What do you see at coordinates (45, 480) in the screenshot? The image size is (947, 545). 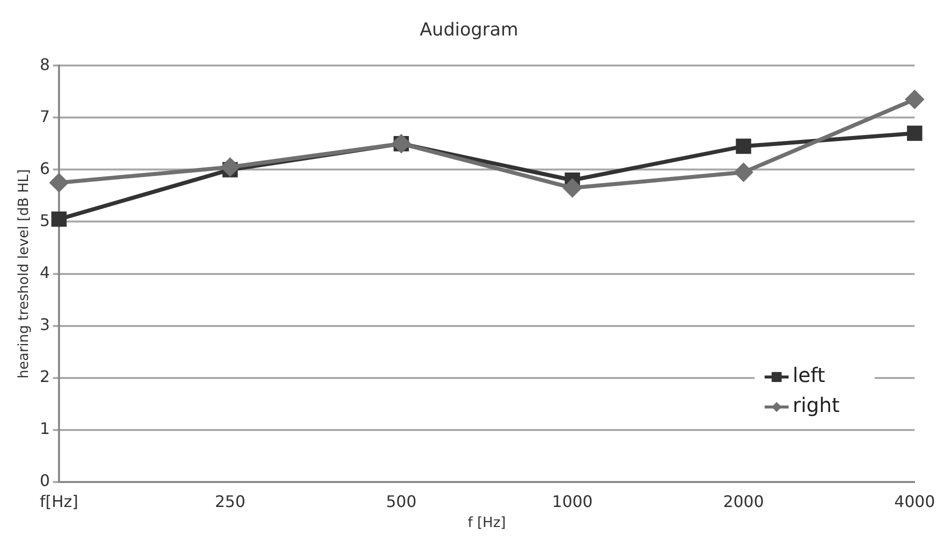 I see `y-tick-label: 0` at bounding box center [45, 480].